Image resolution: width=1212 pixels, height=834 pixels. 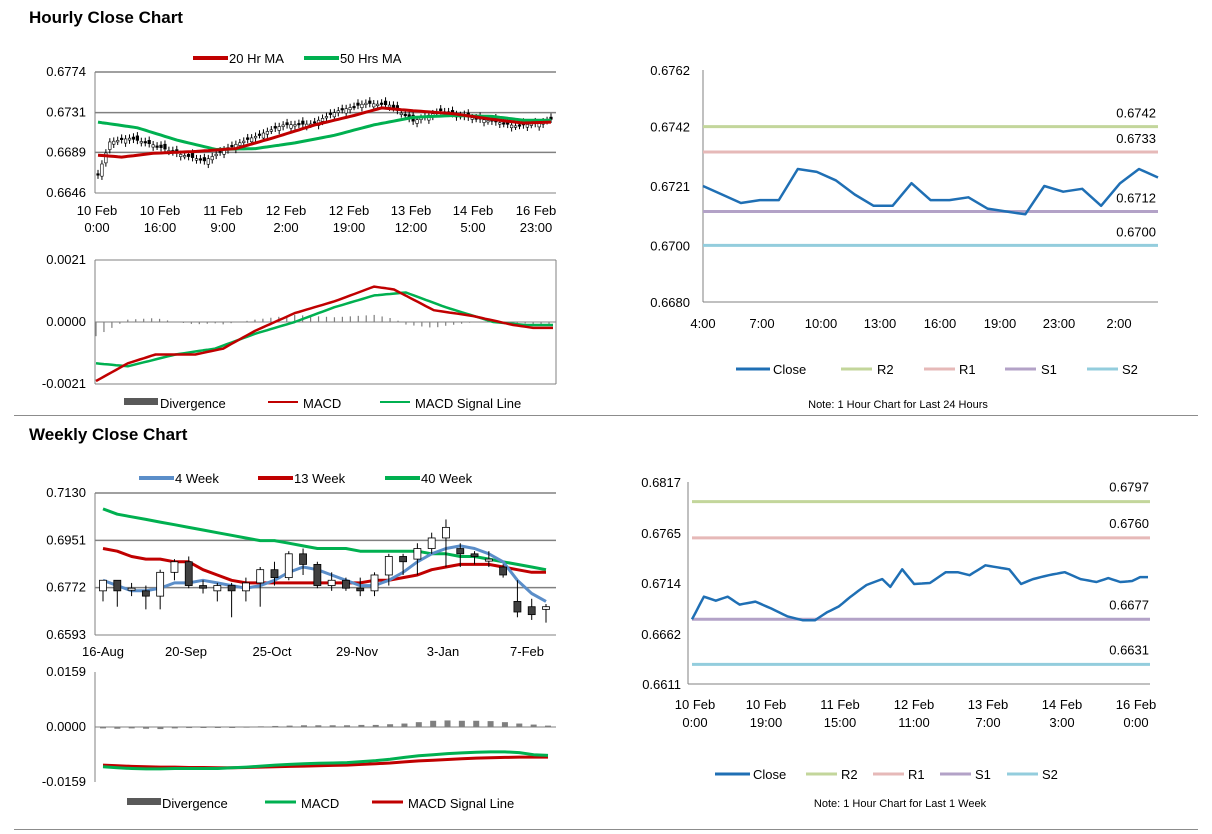 What do you see at coordinates (411, 227) in the screenshot?
I see `x-tick-label: 12:00` at bounding box center [411, 227].